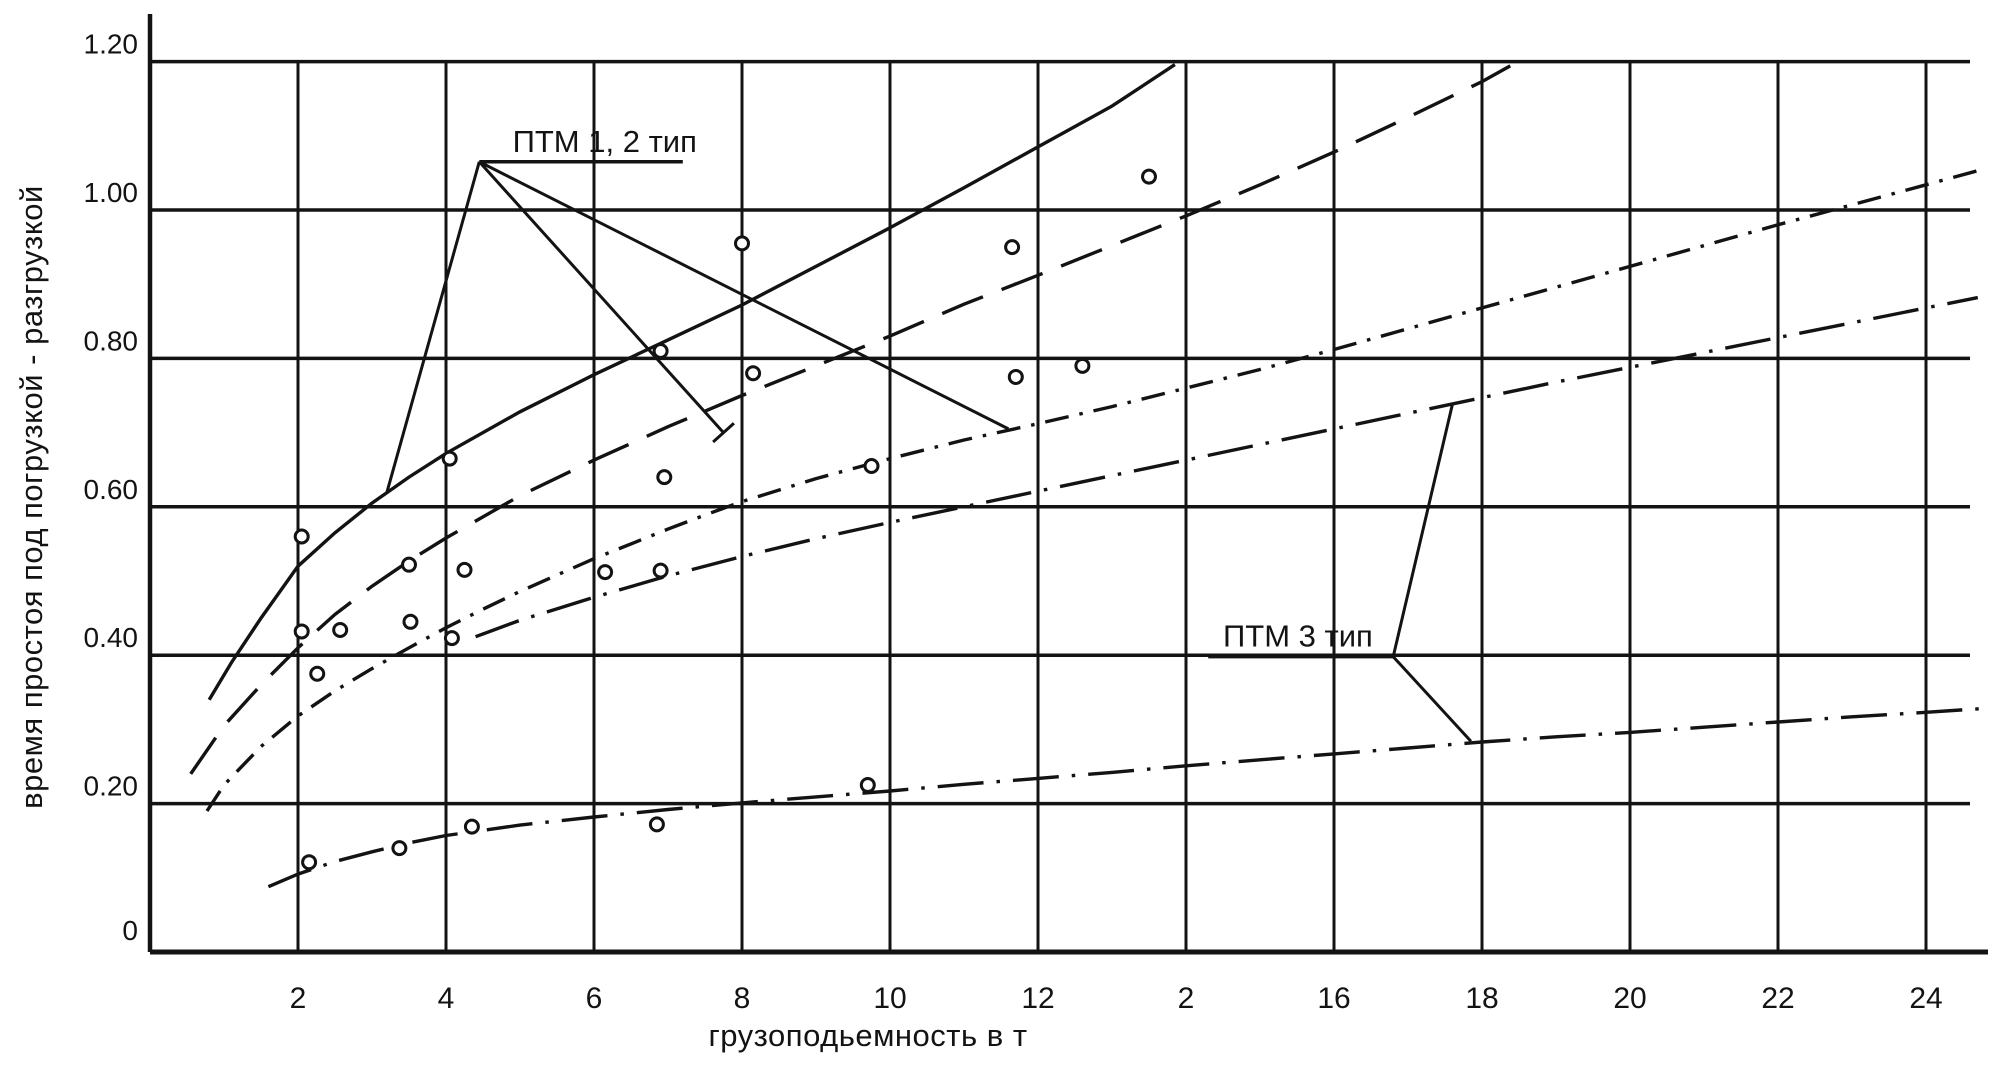 Image resolution: width=2003 pixels, height=1081 pixels. What do you see at coordinates (868, 1035) in the screenshot?
I see `x-axis-title: грузоподьемность в т` at bounding box center [868, 1035].